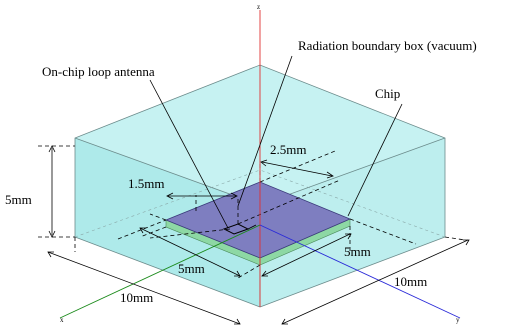  Describe the element at coordinates (410, 281) in the screenshot. I see `dim-box-right-label: 10mm` at that location.